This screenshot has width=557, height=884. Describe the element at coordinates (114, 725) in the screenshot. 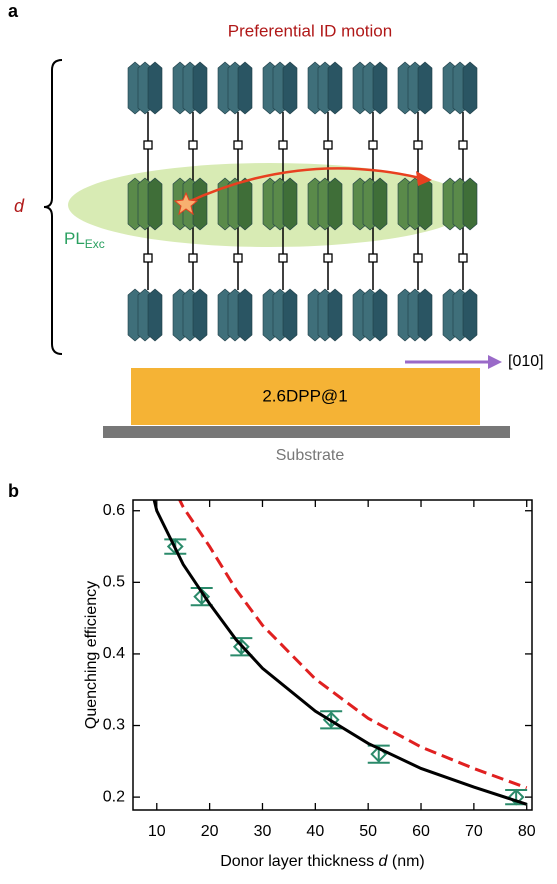

I see `y-tick-label: 0.3` at that location.